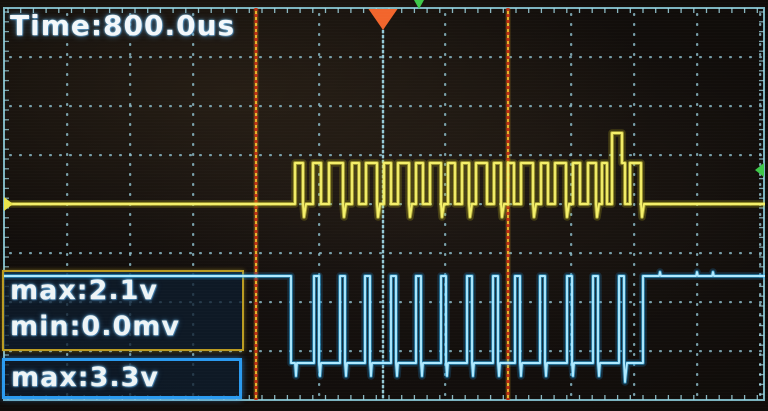  What do you see at coordinates (123, 310) in the screenshot?
I see `ch1-measurement-box: max:2.1v min:0.0mv` at bounding box center [123, 310].